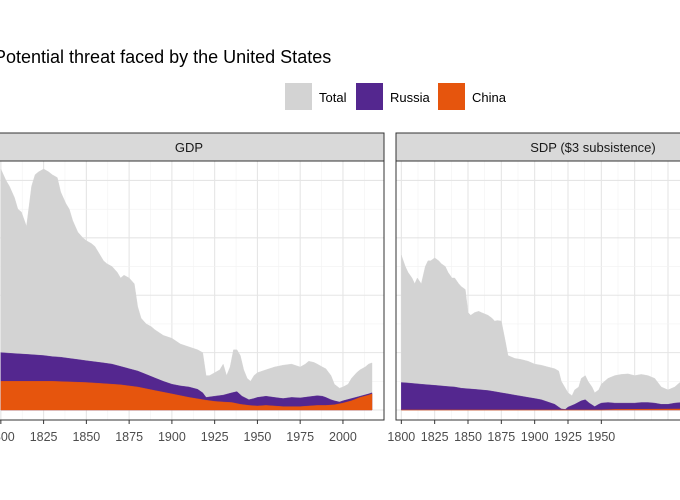 This screenshot has width=680, height=500. Describe the element at coordinates (410, 97) in the screenshot. I see `legend-label-russia: Russia` at that location.